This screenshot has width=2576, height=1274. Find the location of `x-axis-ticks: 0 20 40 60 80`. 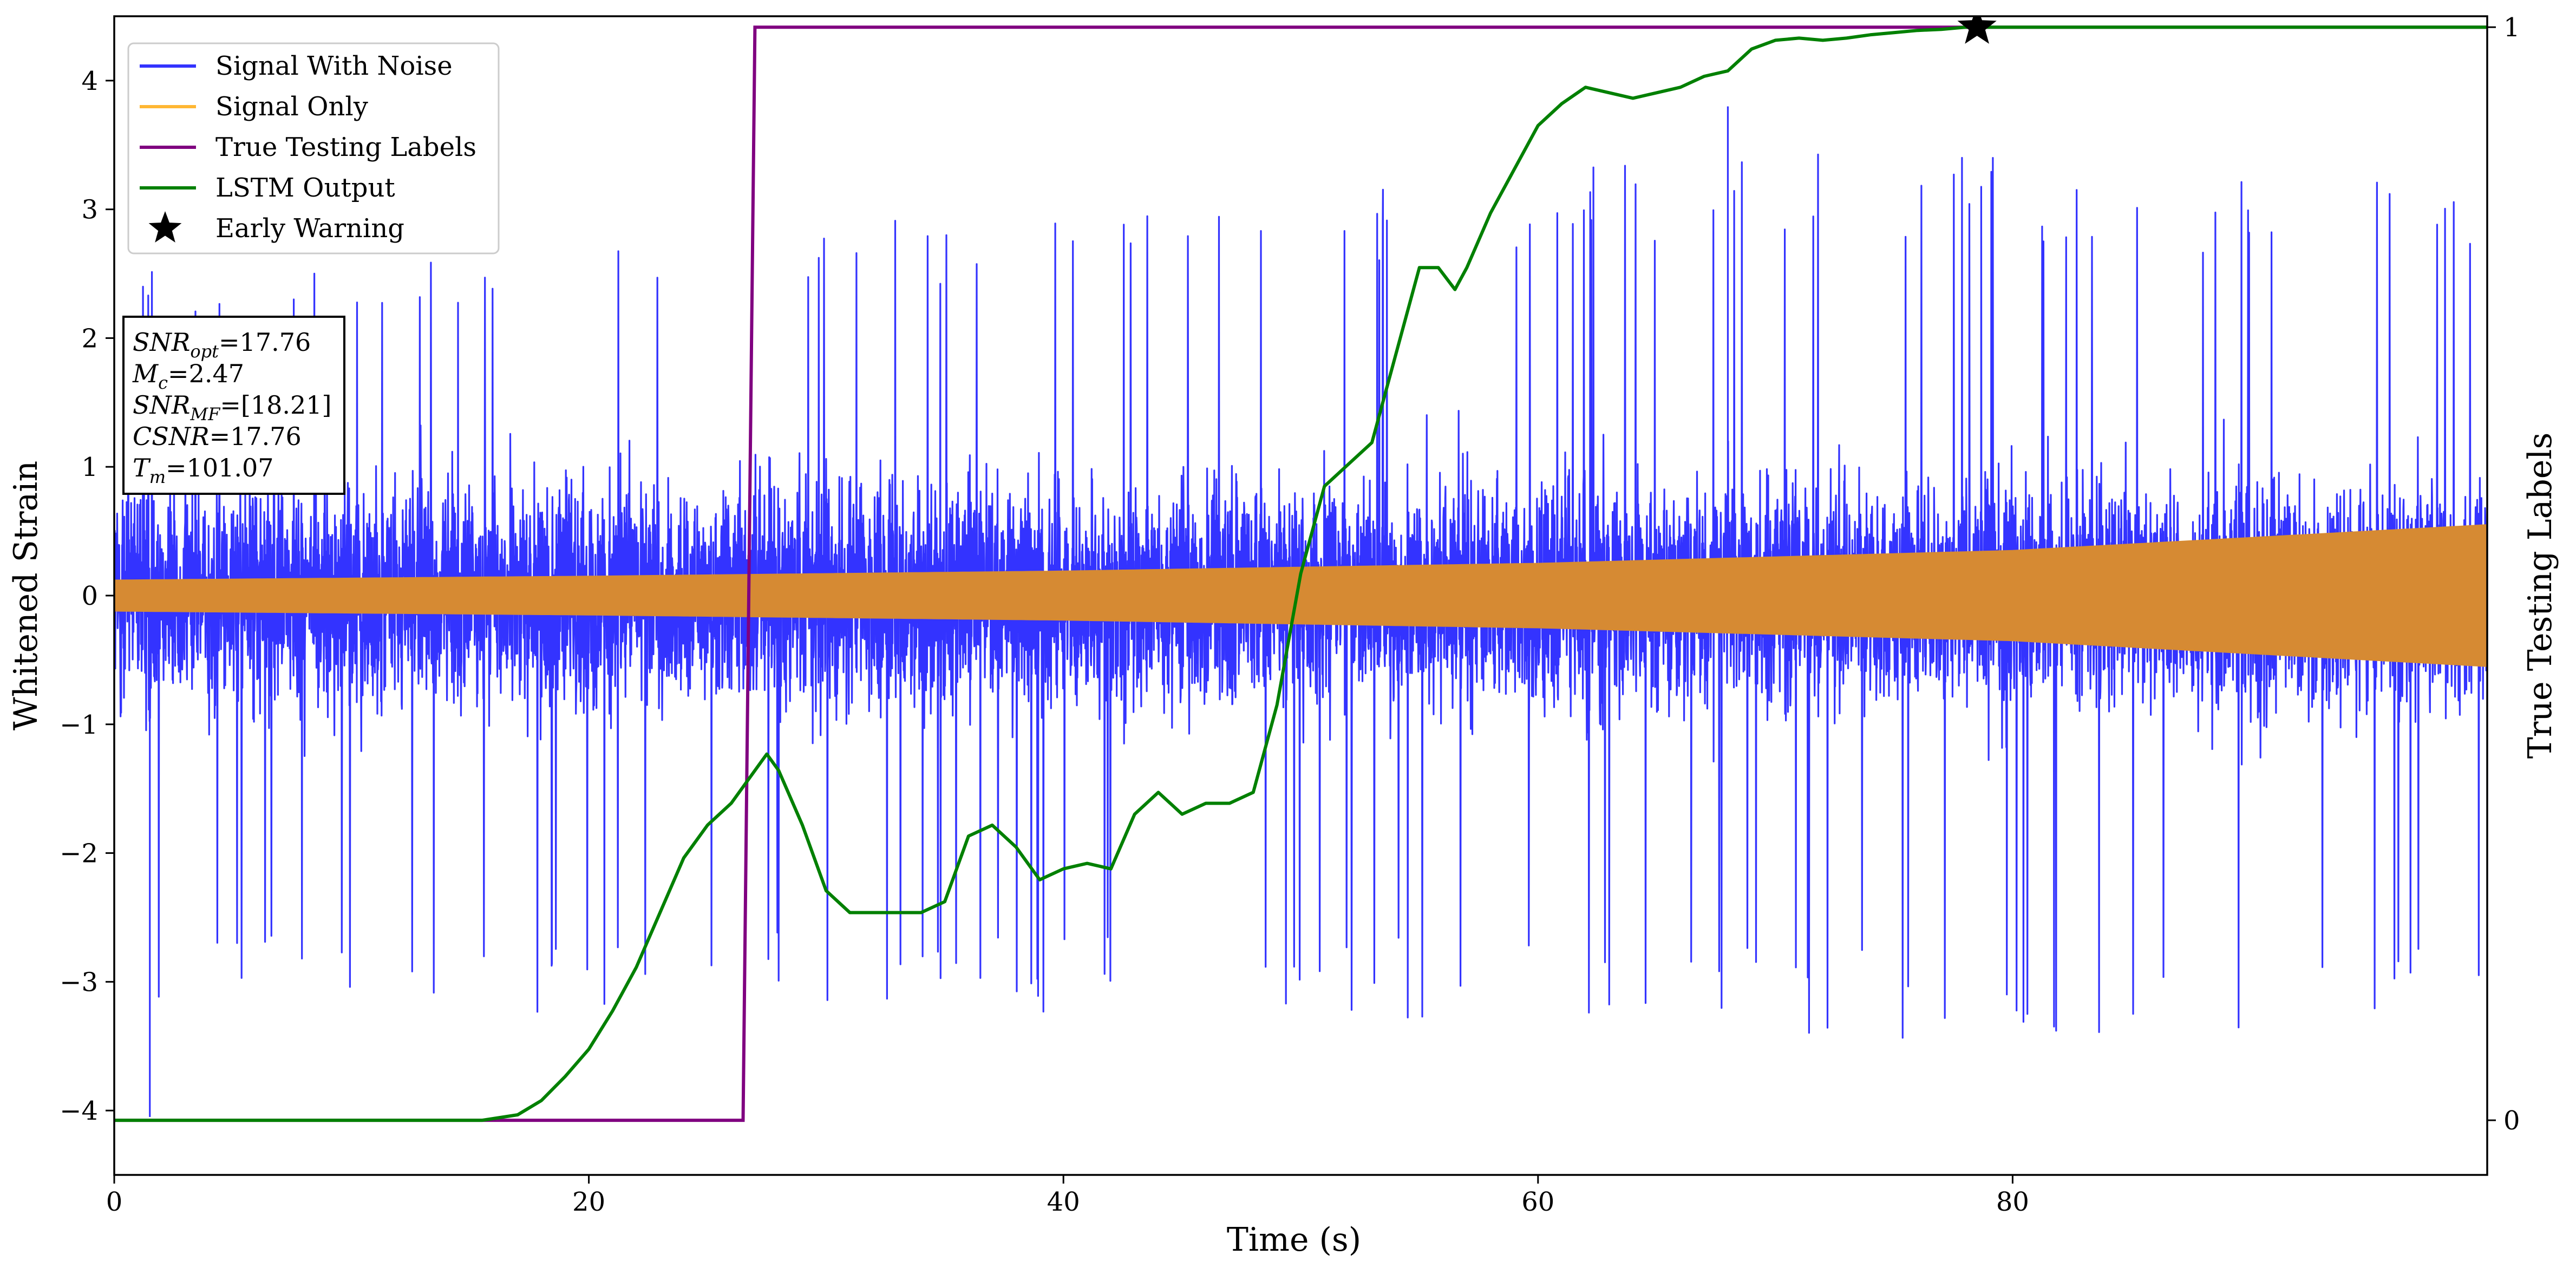

x-axis-ticks: 0 20 40 60 80 is located at coordinates (1067, 1196).